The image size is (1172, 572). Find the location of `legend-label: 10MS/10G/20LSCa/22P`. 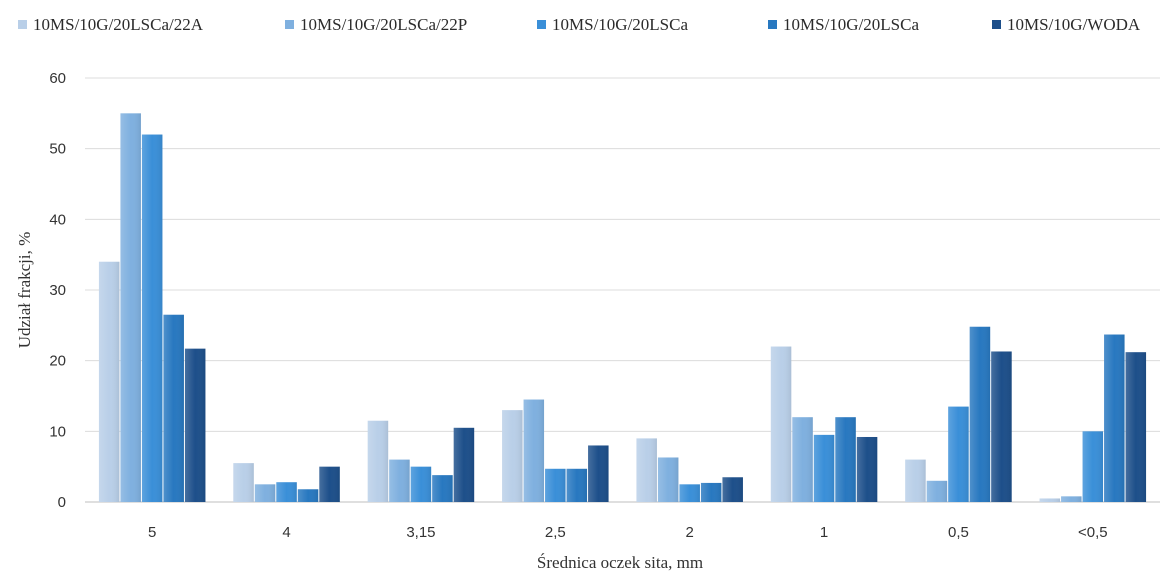

legend-label: 10MS/10G/20LSCa/22P is located at coordinates (383, 24).